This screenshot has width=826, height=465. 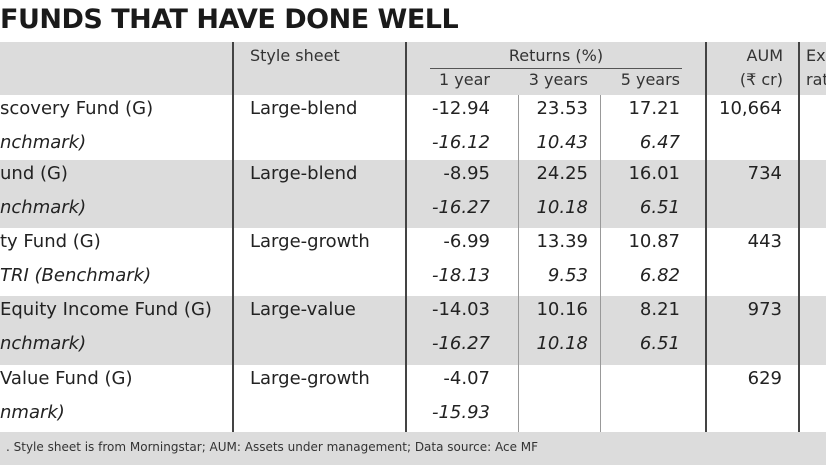 What do you see at coordinates (764, 173) in the screenshot?
I see `aum-value: 734` at bounding box center [764, 173].